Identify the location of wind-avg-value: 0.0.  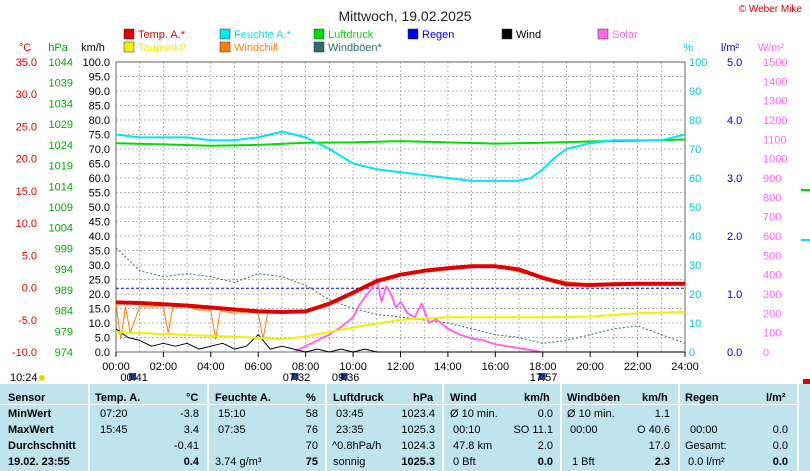
(545, 414).